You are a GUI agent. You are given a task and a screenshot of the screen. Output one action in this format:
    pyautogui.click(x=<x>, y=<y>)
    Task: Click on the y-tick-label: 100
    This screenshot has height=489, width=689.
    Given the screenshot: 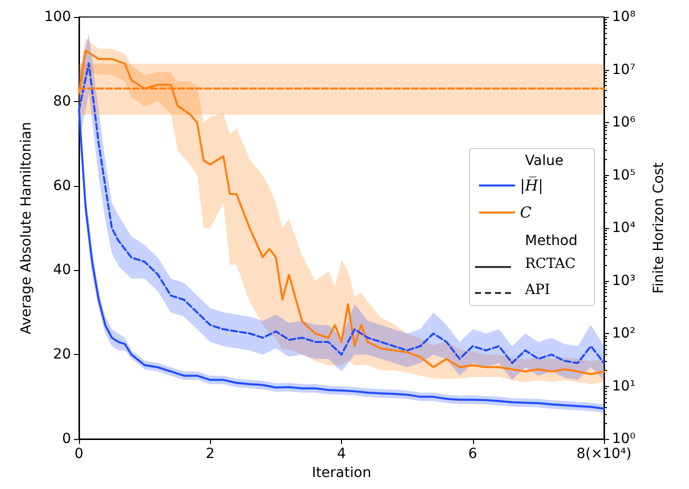 What is the action you would take?
    pyautogui.click(x=57, y=17)
    